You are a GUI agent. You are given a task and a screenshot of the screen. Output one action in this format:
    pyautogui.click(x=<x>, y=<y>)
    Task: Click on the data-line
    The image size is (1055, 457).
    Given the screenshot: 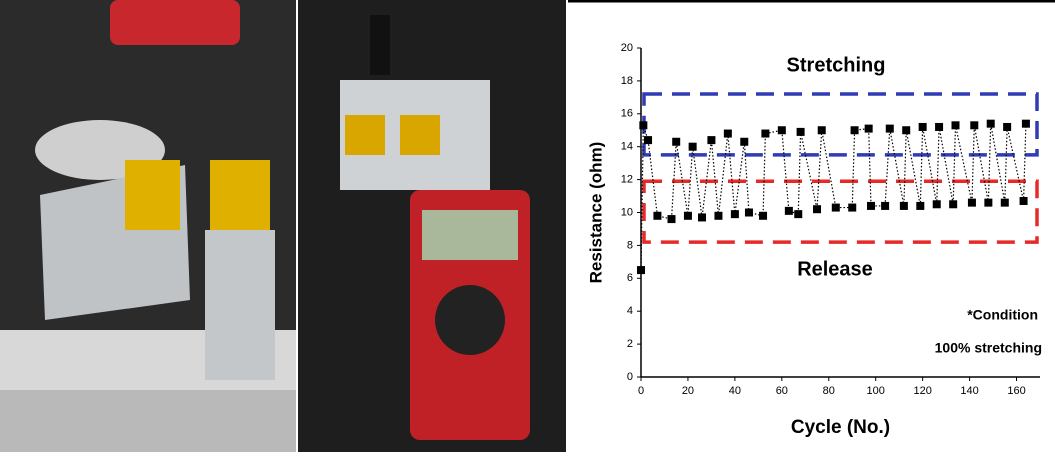 What is the action you would take?
    pyautogui.click(x=833, y=197)
    